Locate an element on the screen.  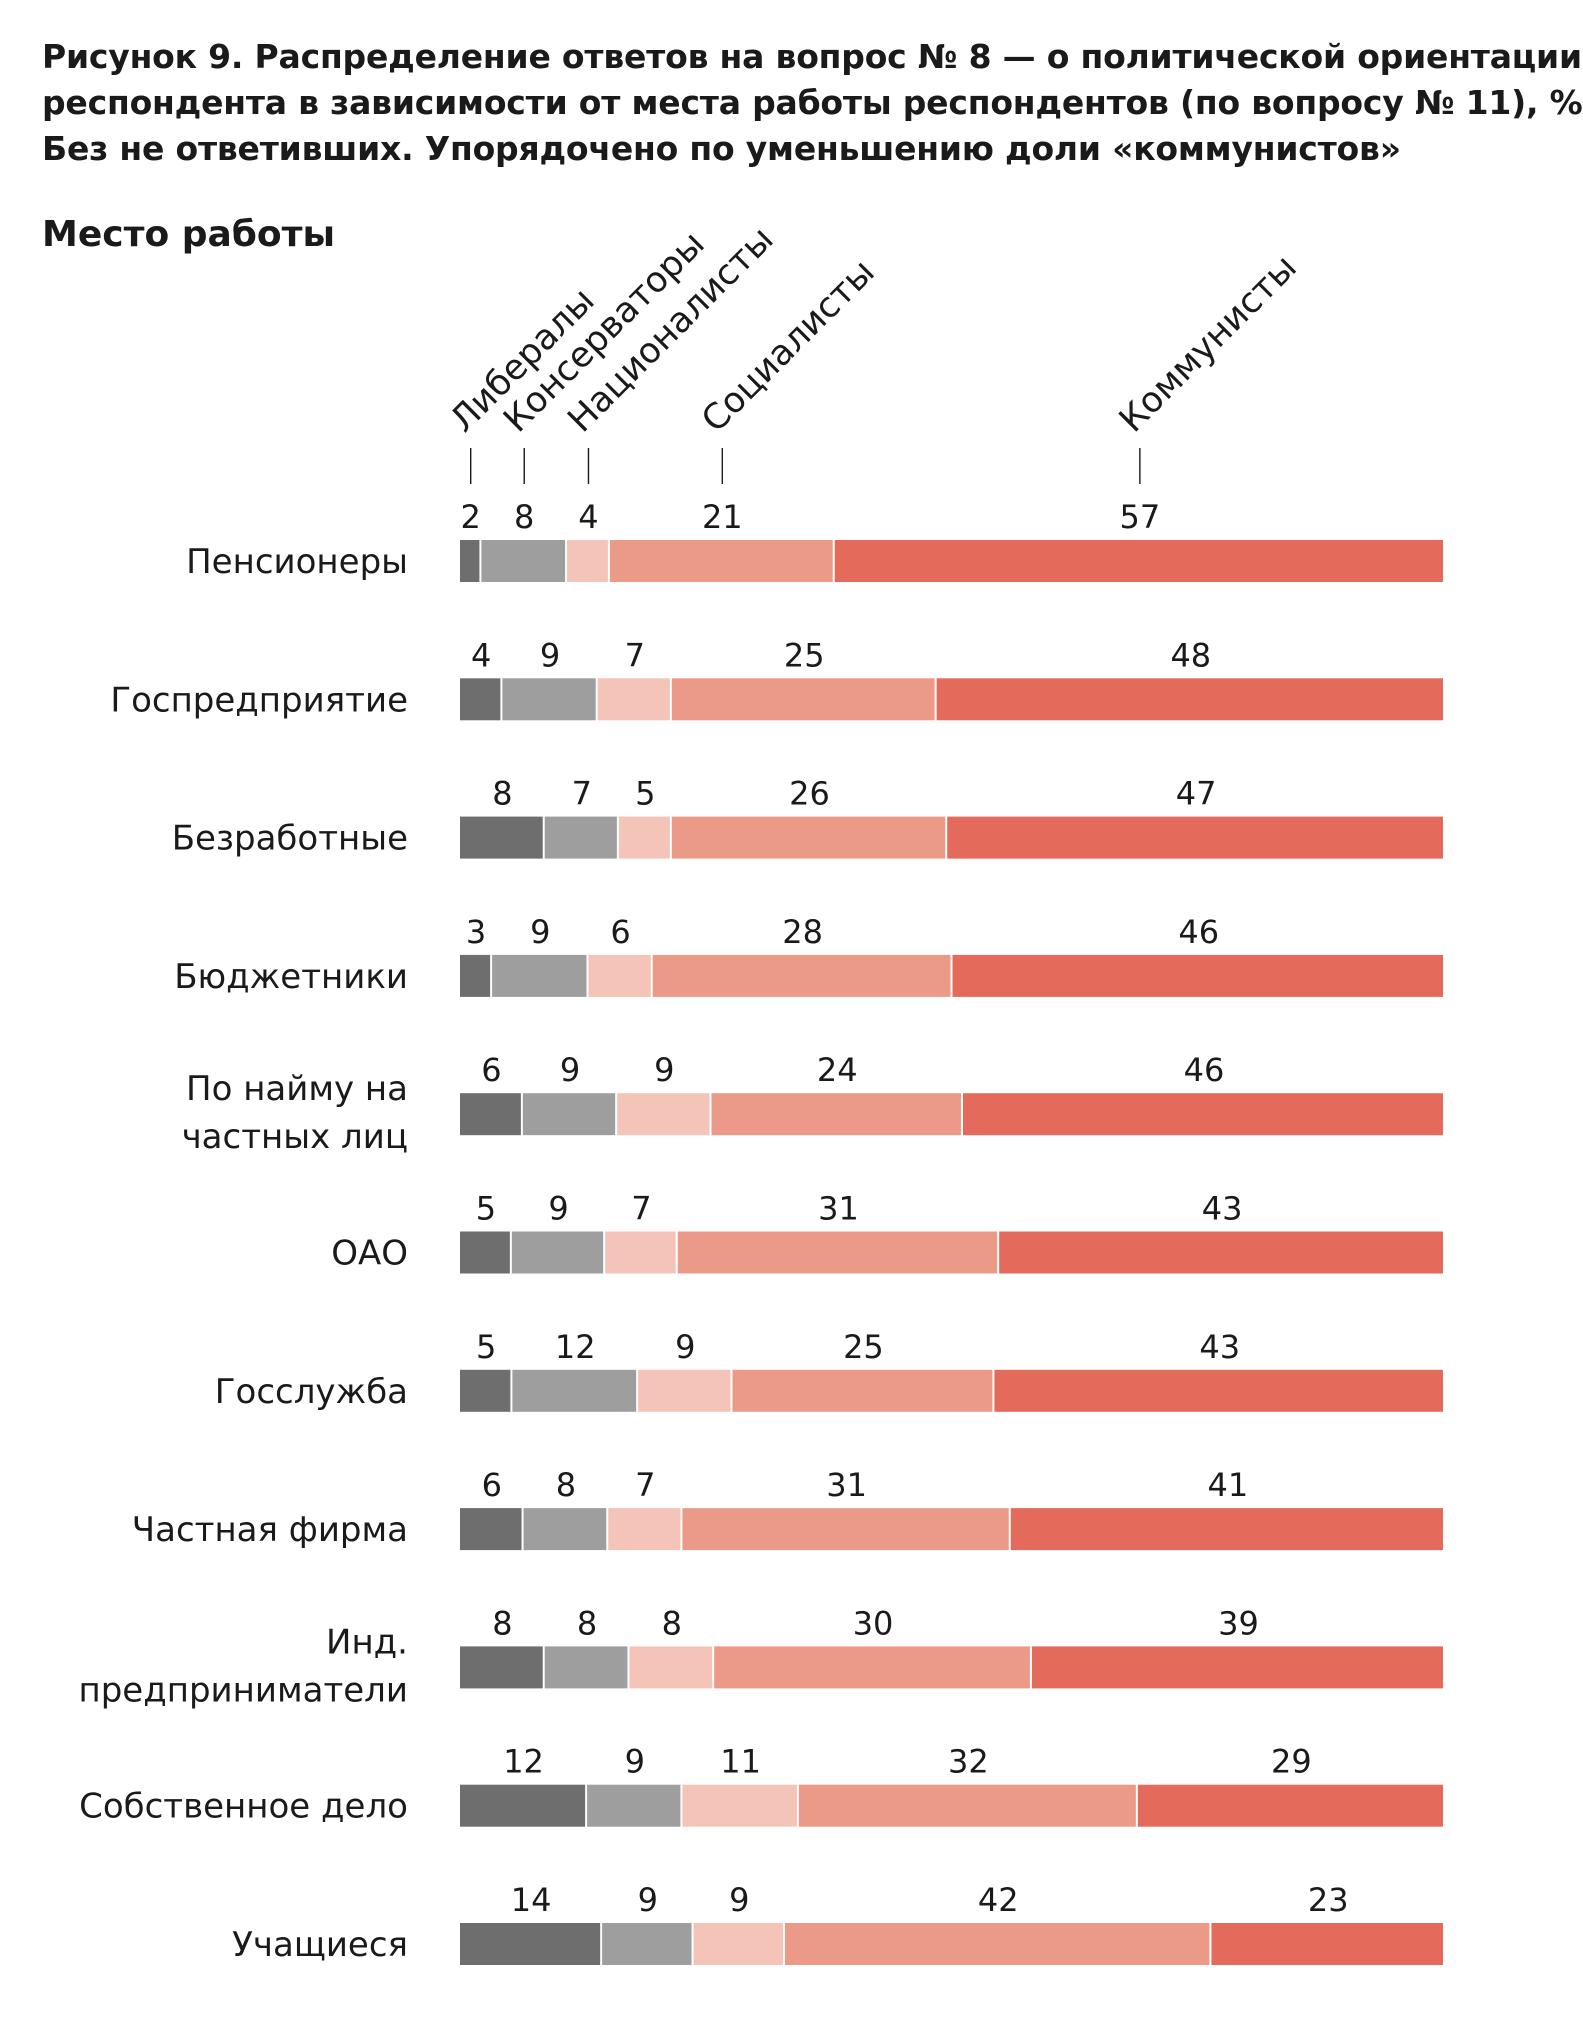
category-label: частных лиц is located at coordinates (295, 1137).